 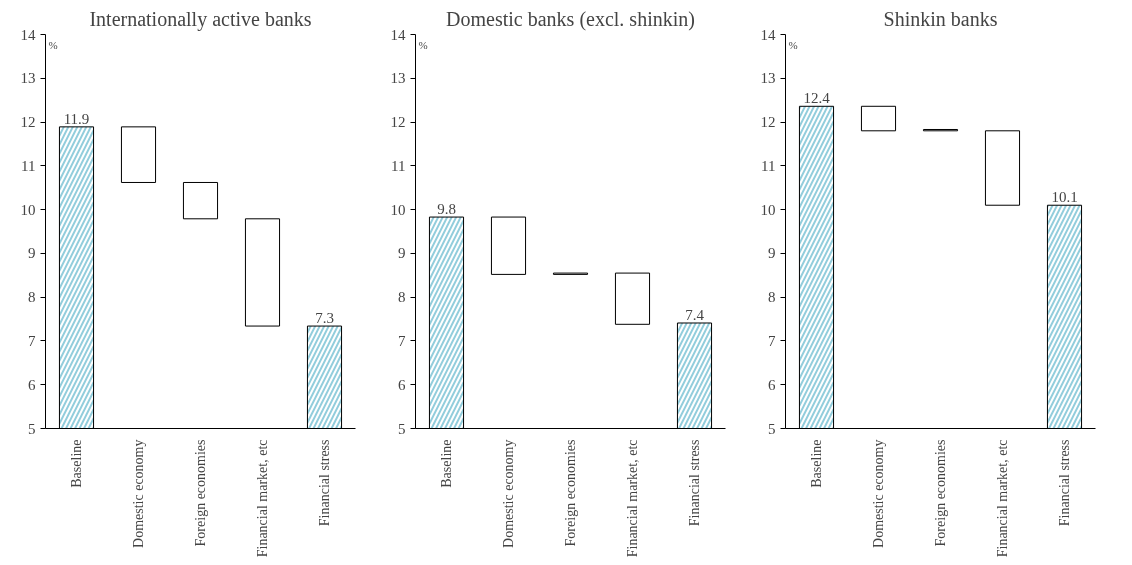 I want to click on data-label: 7.3, so click(x=324, y=318).